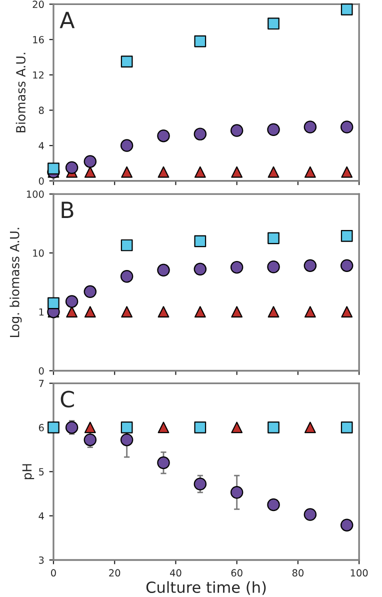  What do you see at coordinates (16, 282) in the screenshot?
I see `y-axis-title: Log. biomass A.U.` at bounding box center [16, 282].